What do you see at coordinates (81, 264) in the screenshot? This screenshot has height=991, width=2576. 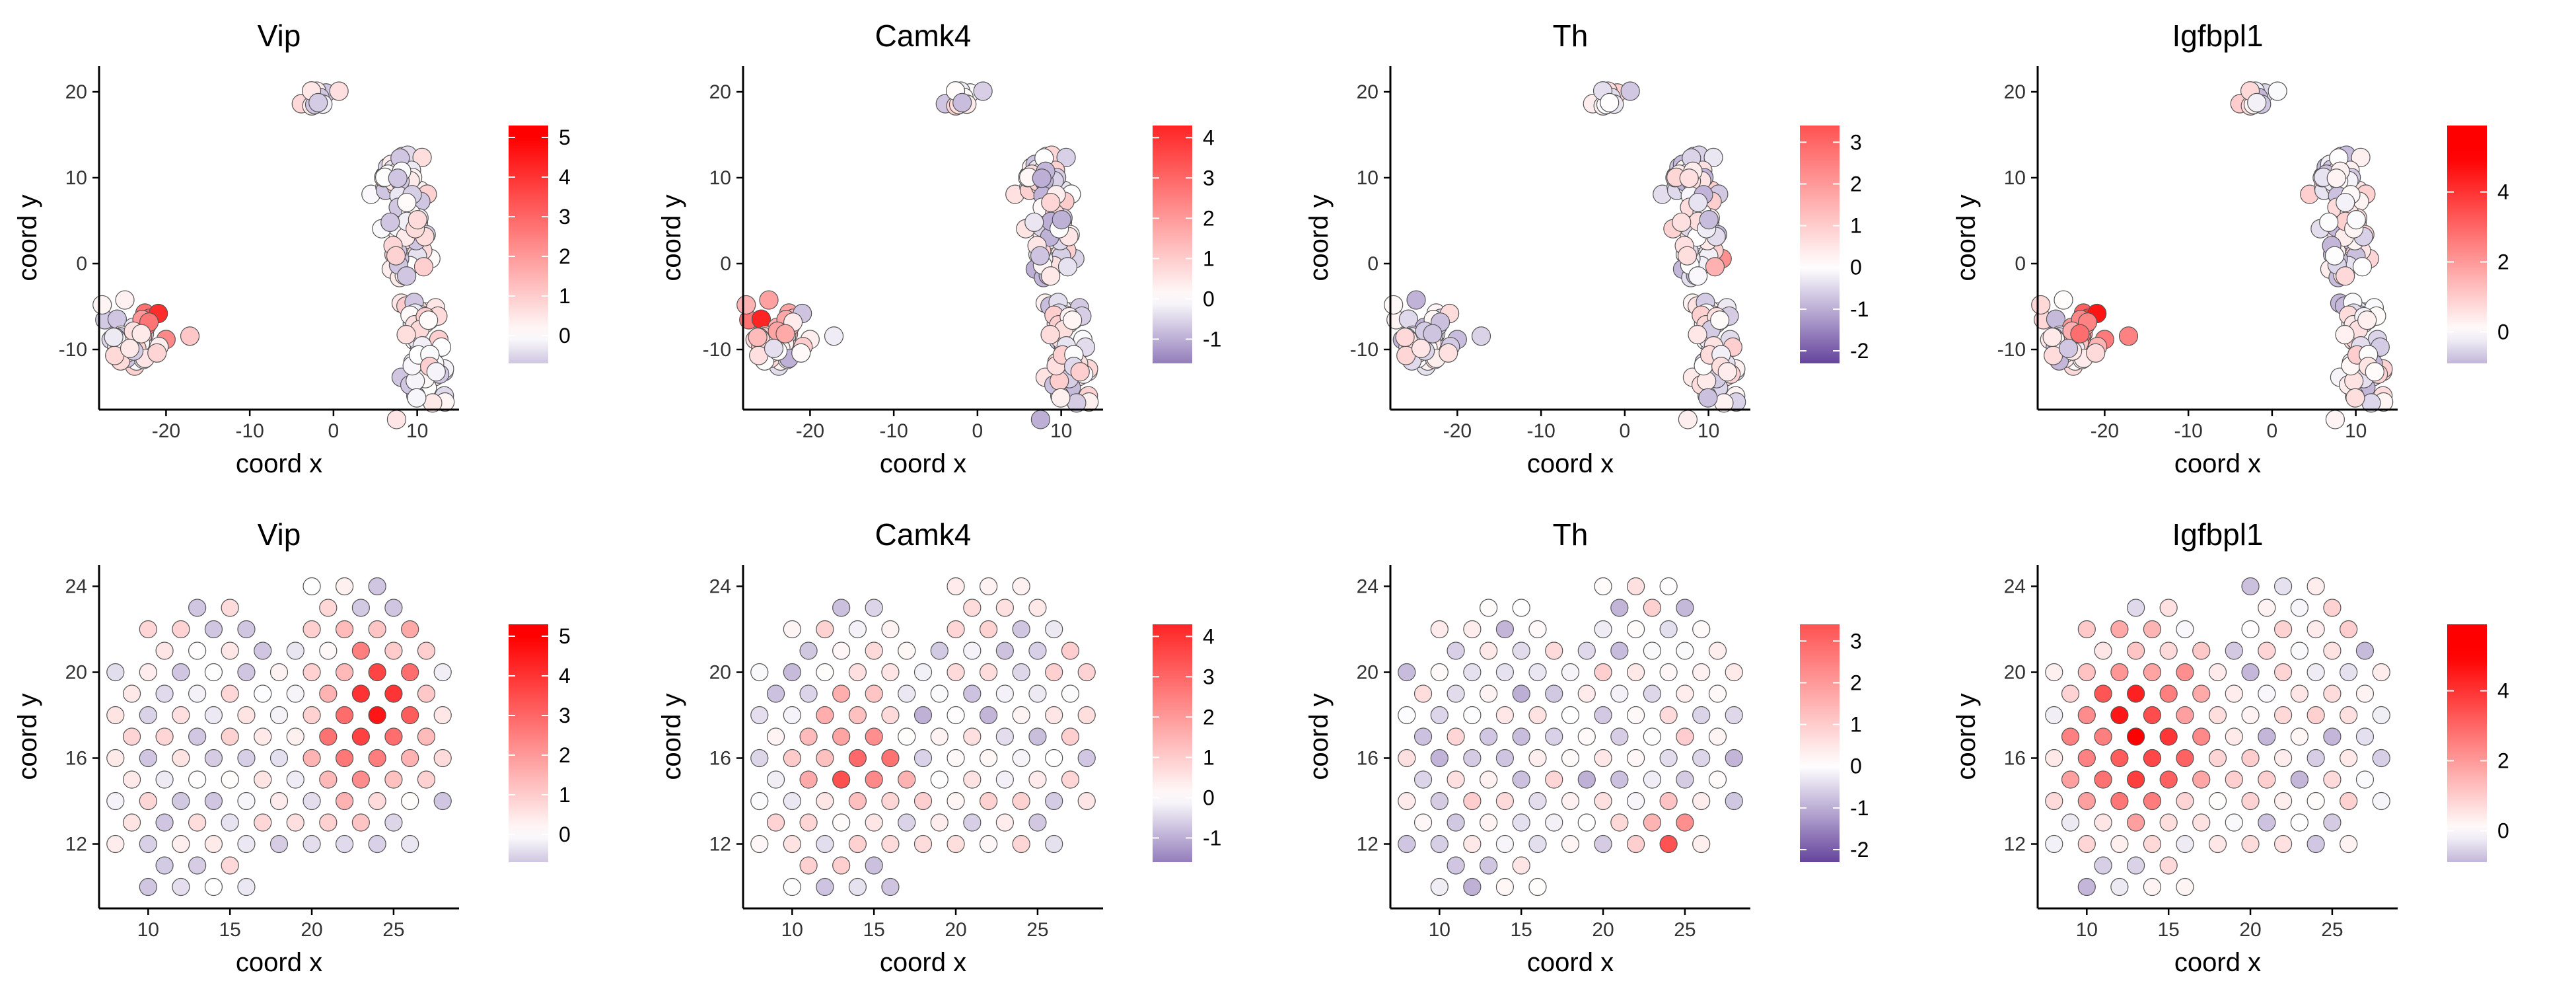 I see `y-tick-label: 0` at bounding box center [81, 264].